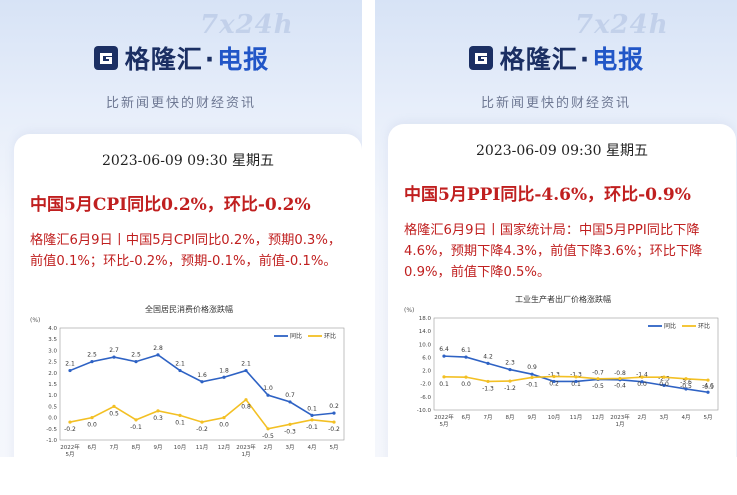 The image size is (737, 495). Describe the element at coordinates (334, 447) in the screenshot. I see `x-tick-label: 5月` at that location.